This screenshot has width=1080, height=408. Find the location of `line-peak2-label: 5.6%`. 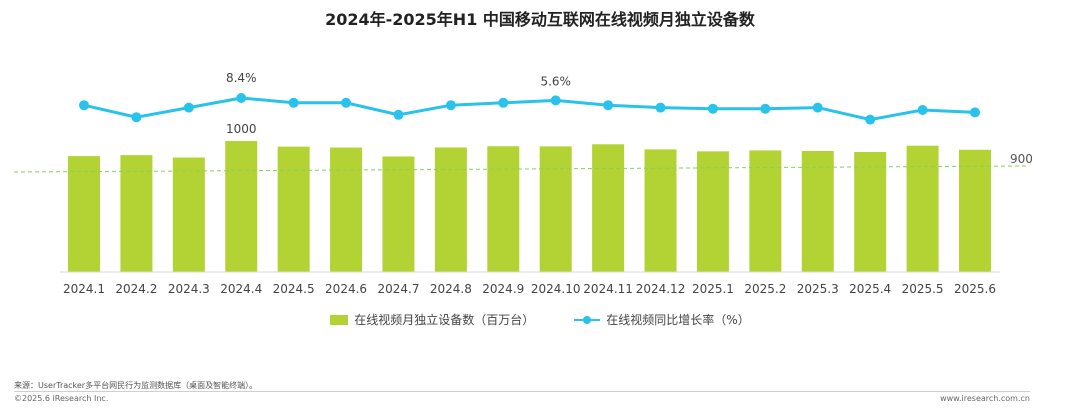

line-peak2-label: 5.6% is located at coordinates (555, 81).